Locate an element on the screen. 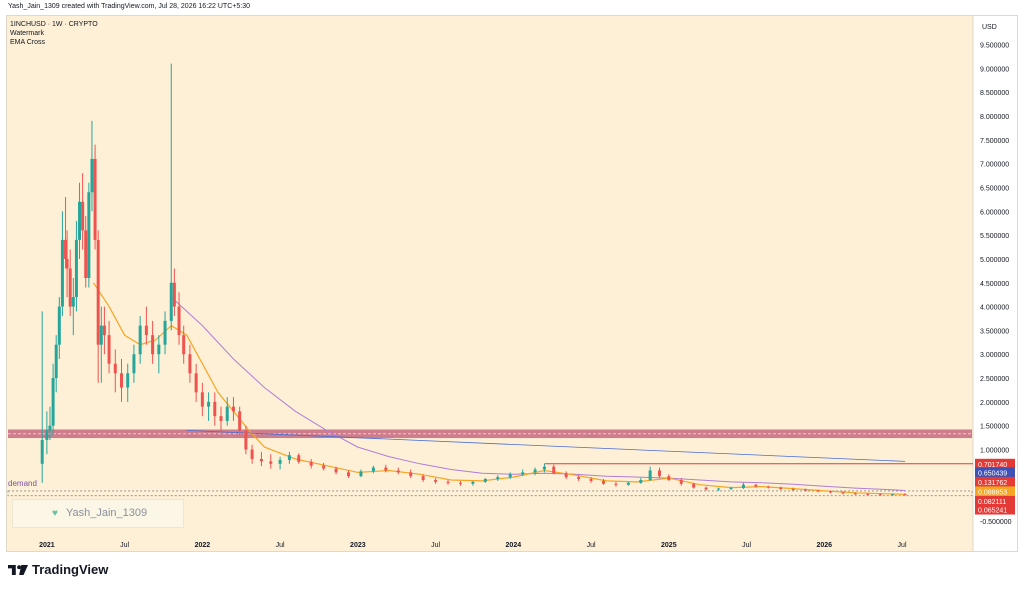 This screenshot has height=589, width=1024. price-tag: 0.650439 is located at coordinates (995, 472).